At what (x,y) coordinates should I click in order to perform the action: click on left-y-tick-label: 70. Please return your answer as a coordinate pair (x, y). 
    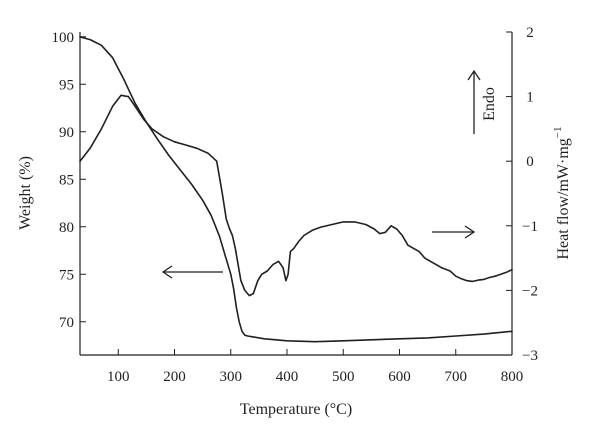
    Looking at the image, I should click on (66, 323).